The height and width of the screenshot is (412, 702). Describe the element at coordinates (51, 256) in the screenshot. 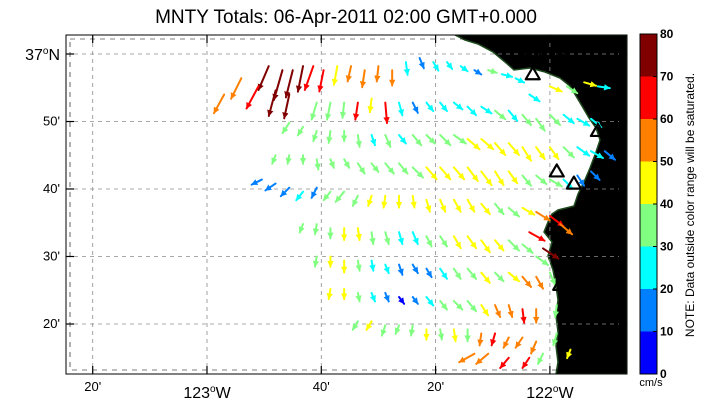

I see `axis-label-lat-30: 30'` at that location.